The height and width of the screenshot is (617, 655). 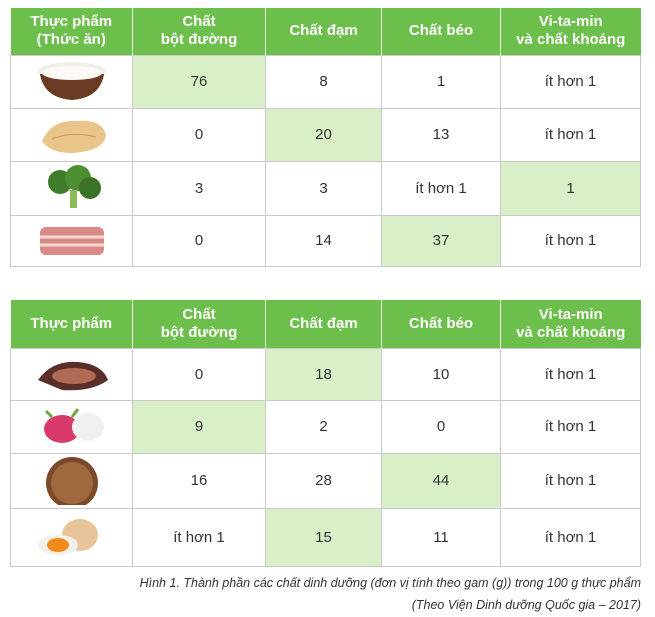 I want to click on value-cell: 20, so click(x=323, y=134).